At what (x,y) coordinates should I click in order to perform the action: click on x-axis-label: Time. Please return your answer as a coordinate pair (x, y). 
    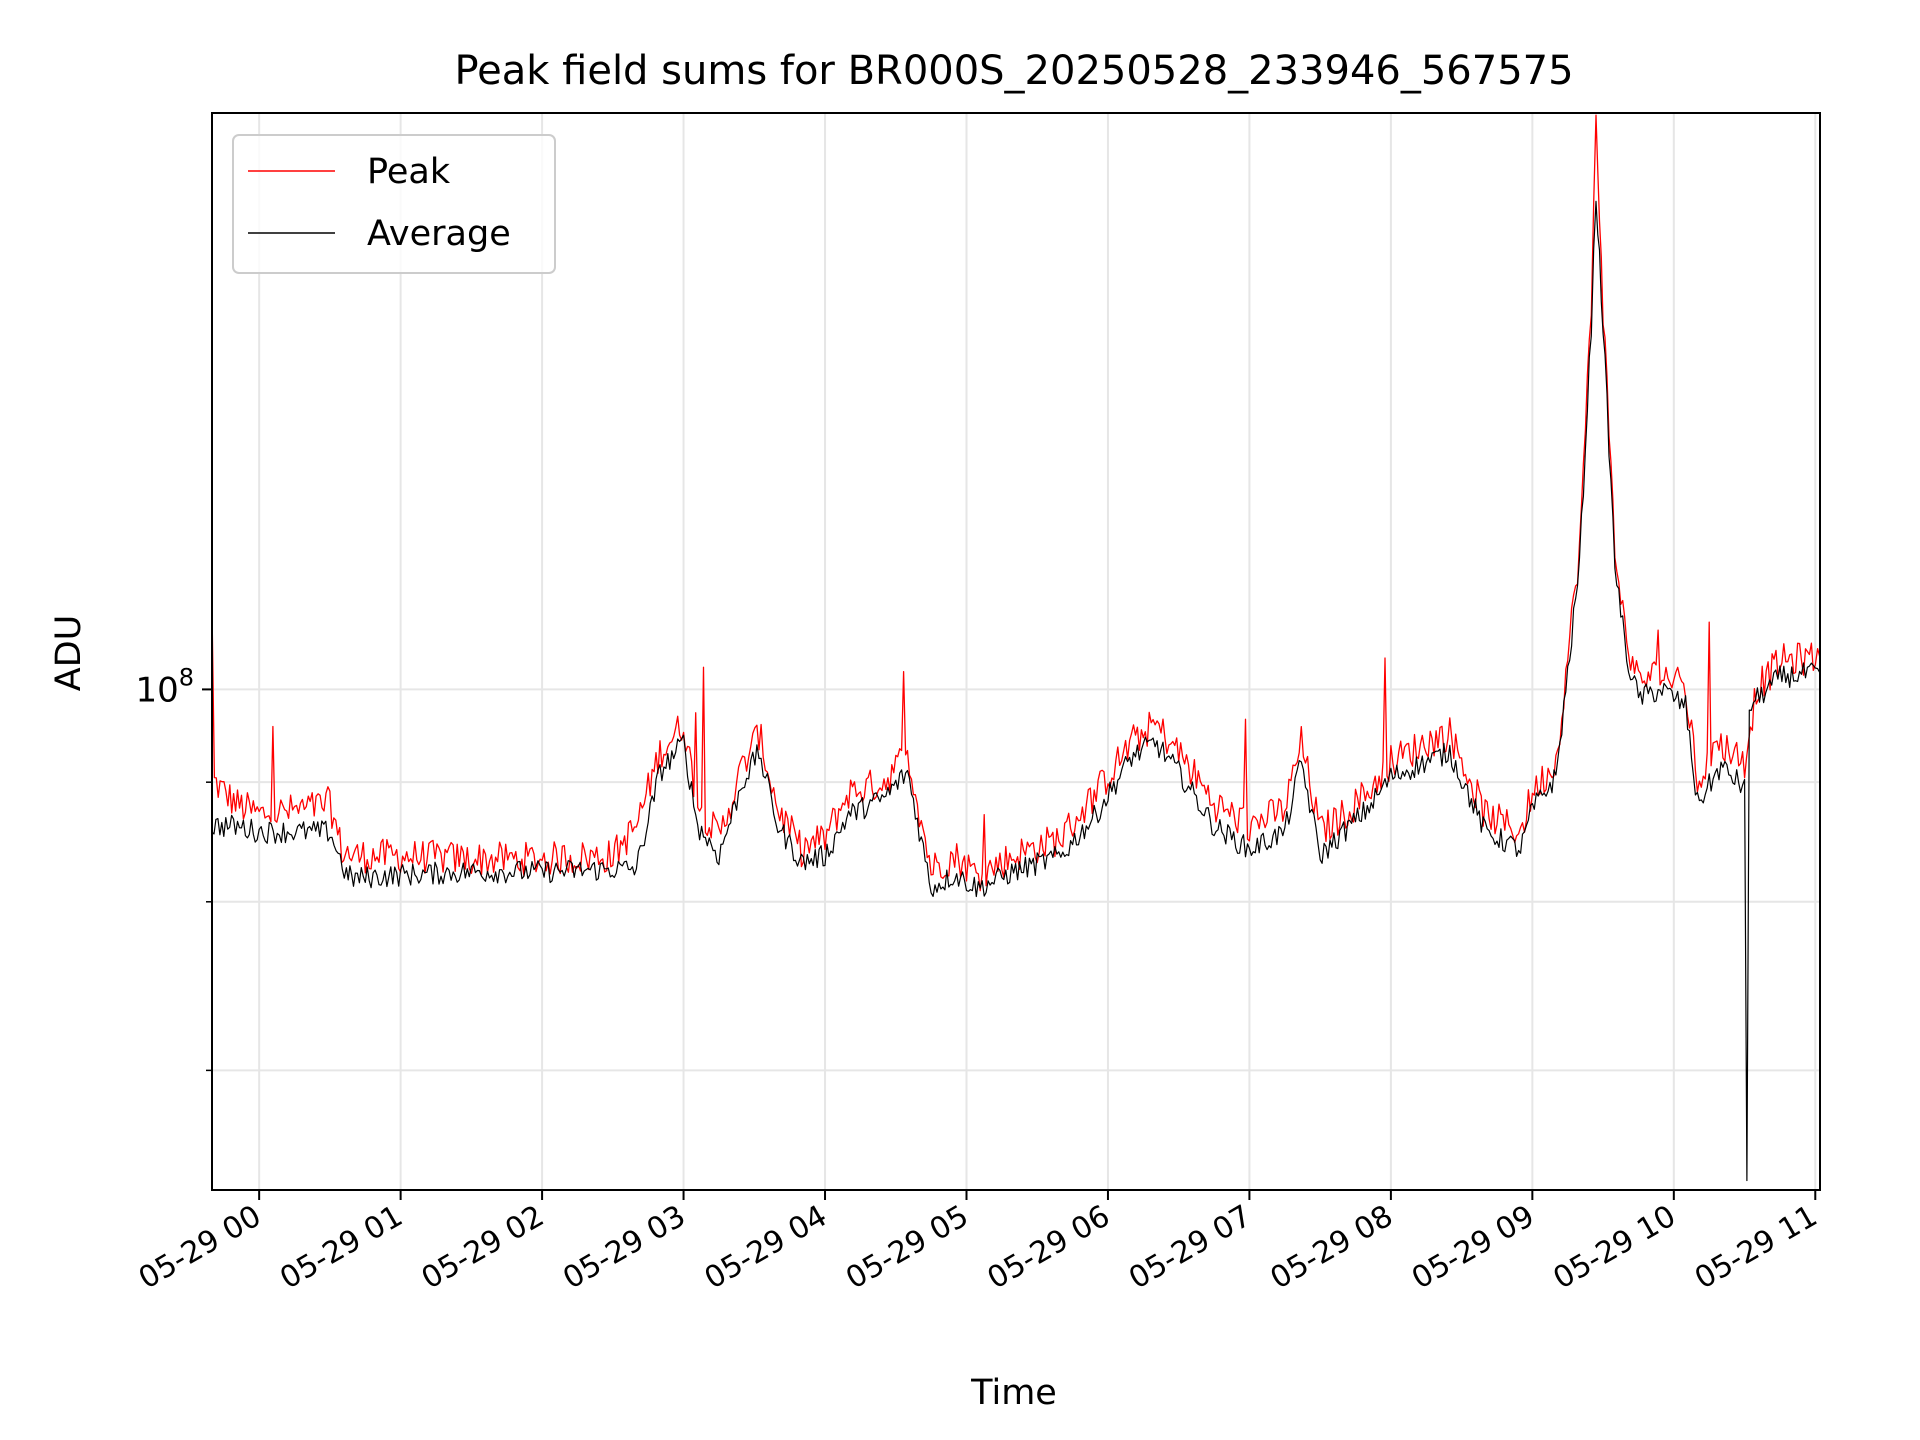
    Looking at the image, I should click on (1013, 1393).